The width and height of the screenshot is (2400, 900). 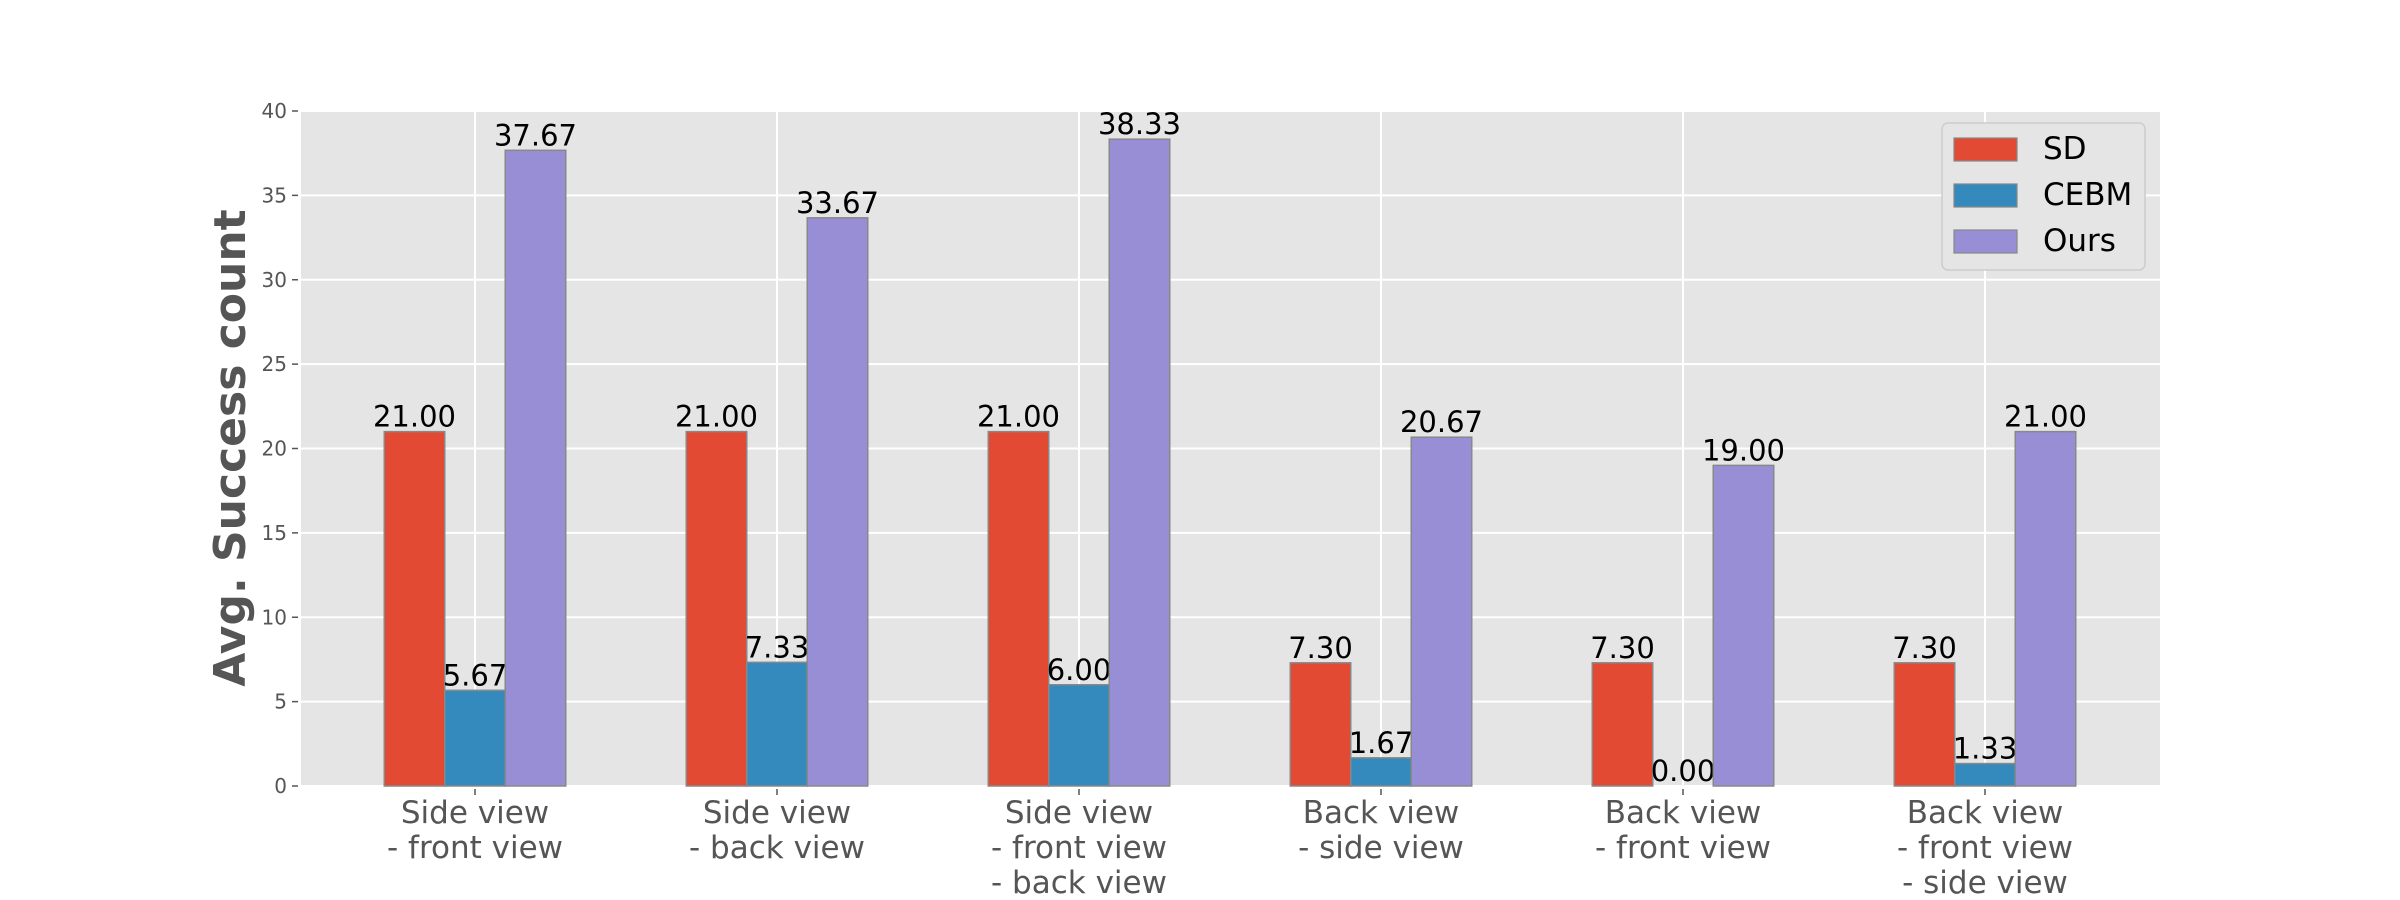 I want to click on y-tick-label: 20, so click(x=274, y=449).